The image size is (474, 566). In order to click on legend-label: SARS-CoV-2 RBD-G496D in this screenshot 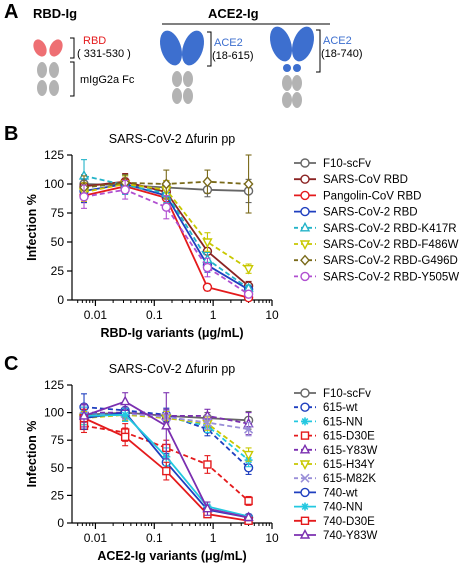, I will do `click(390, 261)`.